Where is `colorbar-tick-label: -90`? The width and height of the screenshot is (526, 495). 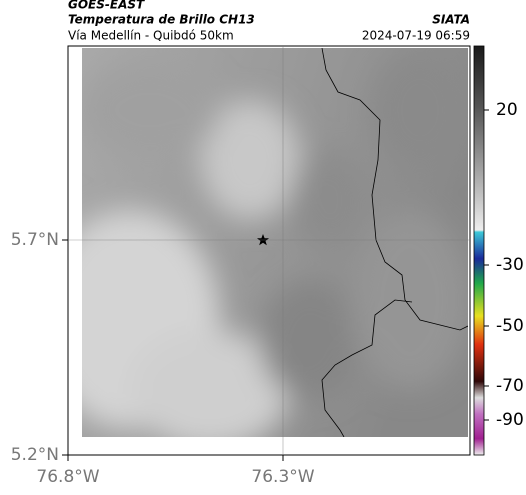
colorbar-tick-label: -90 is located at coordinates (510, 420).